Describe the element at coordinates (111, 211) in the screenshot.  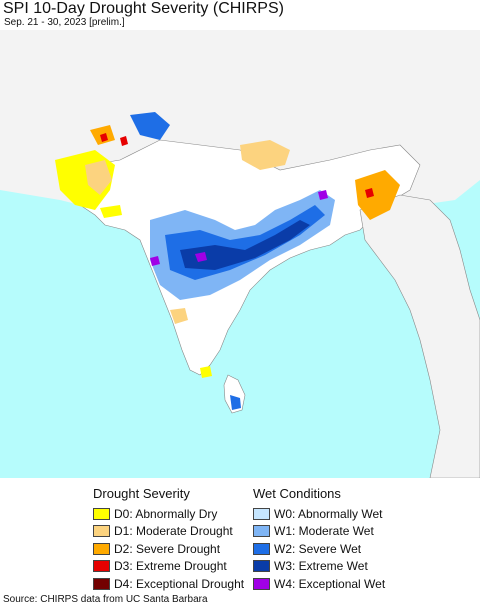
I see `dry-gujarat` at that location.